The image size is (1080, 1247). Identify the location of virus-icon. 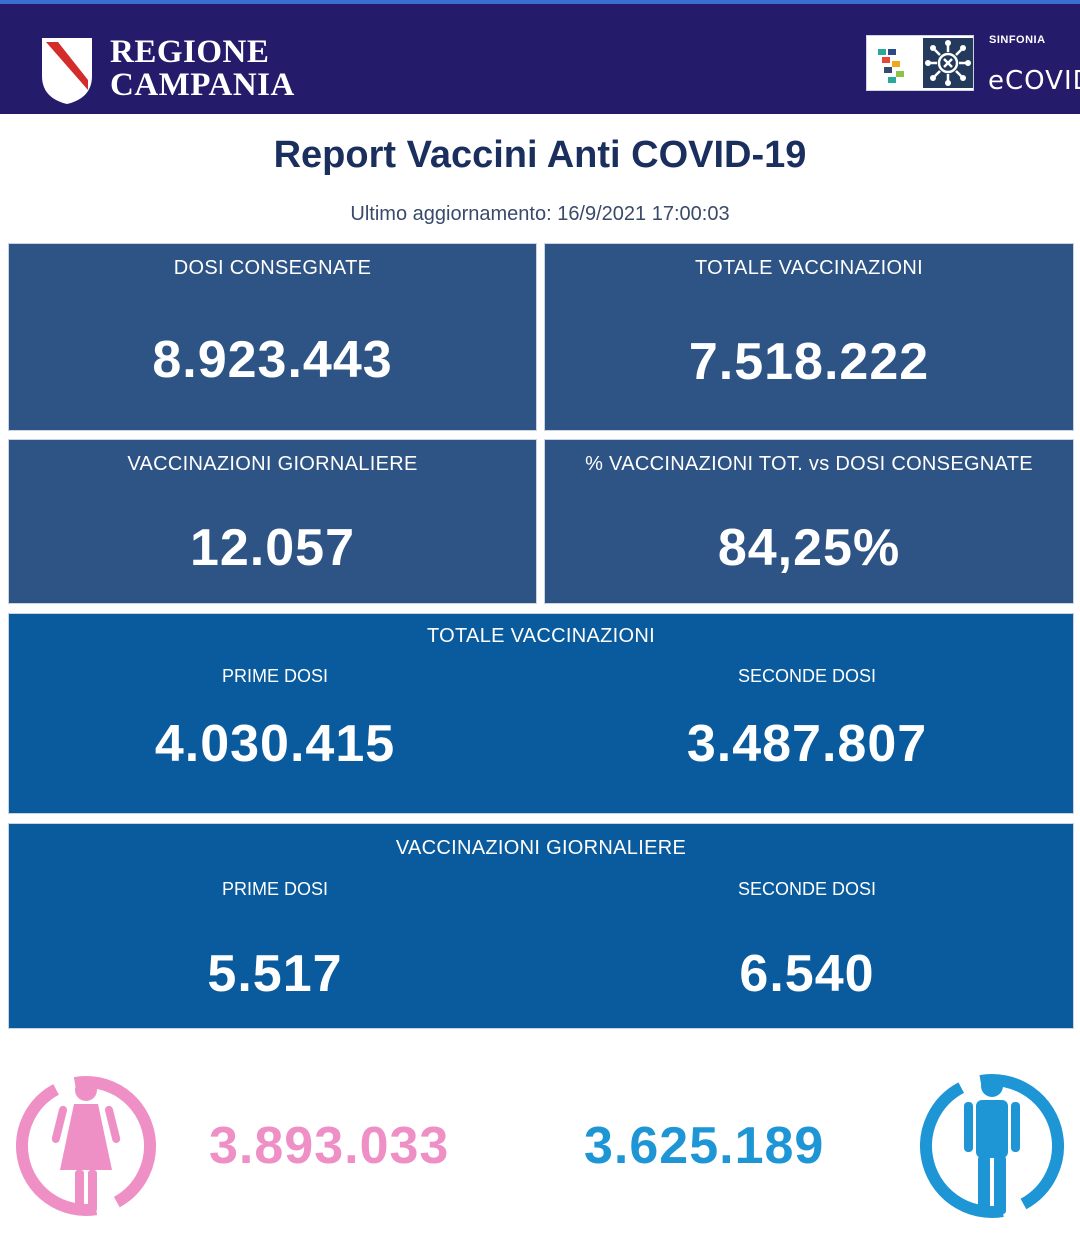
(948, 63).